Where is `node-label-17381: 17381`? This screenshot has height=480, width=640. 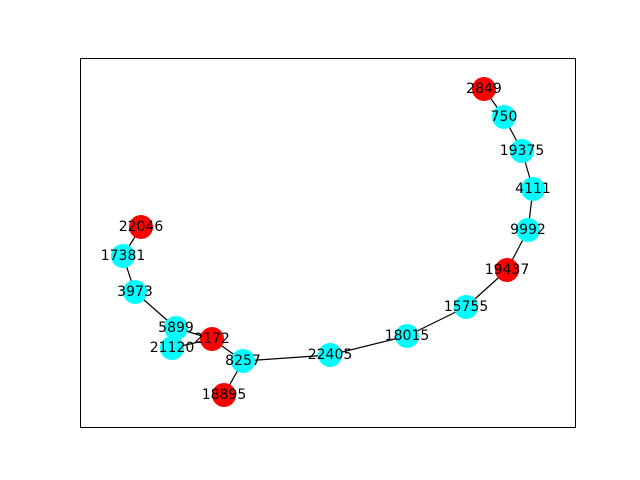
node-label-17381: 17381 is located at coordinates (123, 256).